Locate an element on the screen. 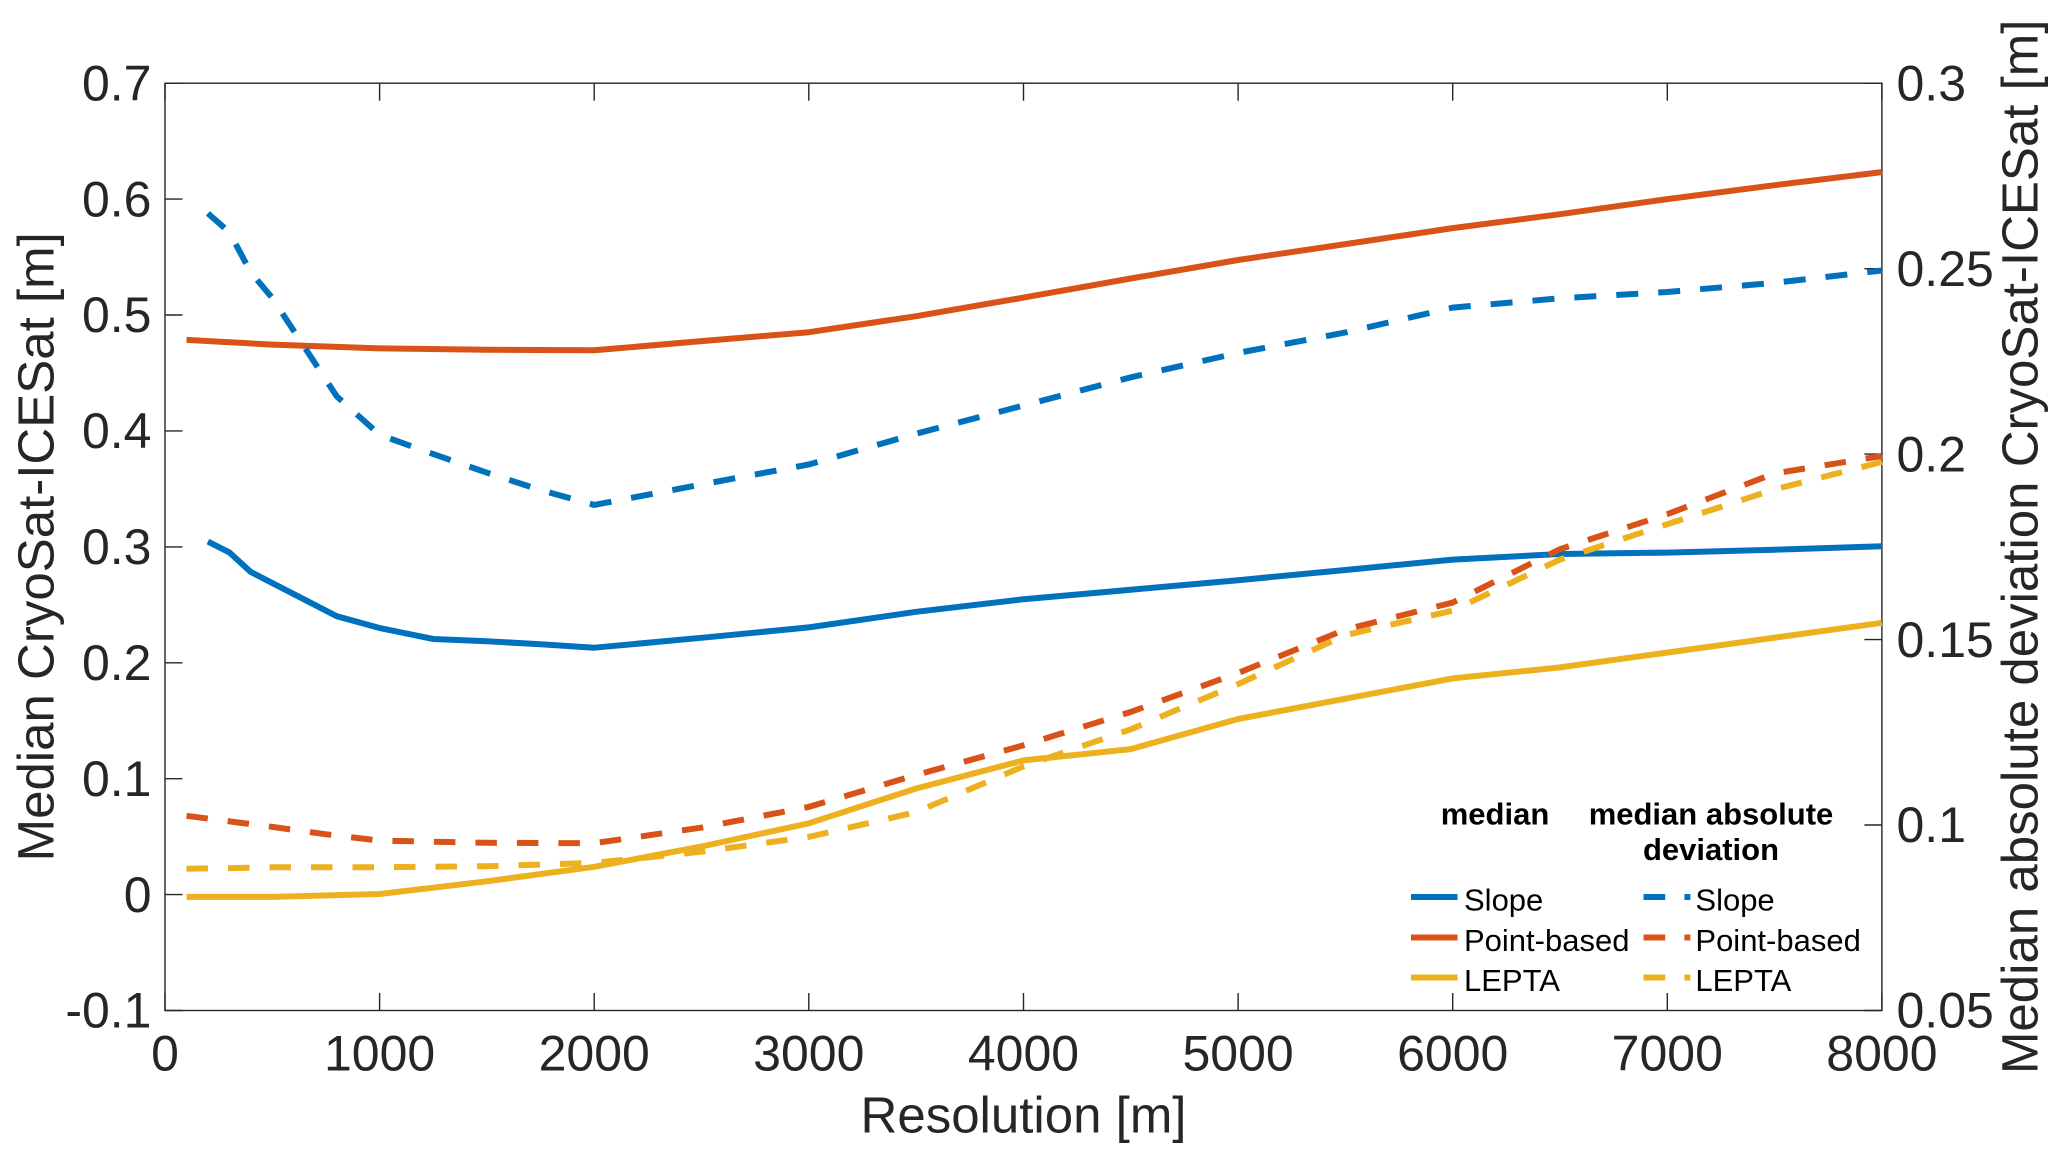 The height and width of the screenshot is (1167, 2067). svg-text: 0.5 is located at coordinates (117, 315).